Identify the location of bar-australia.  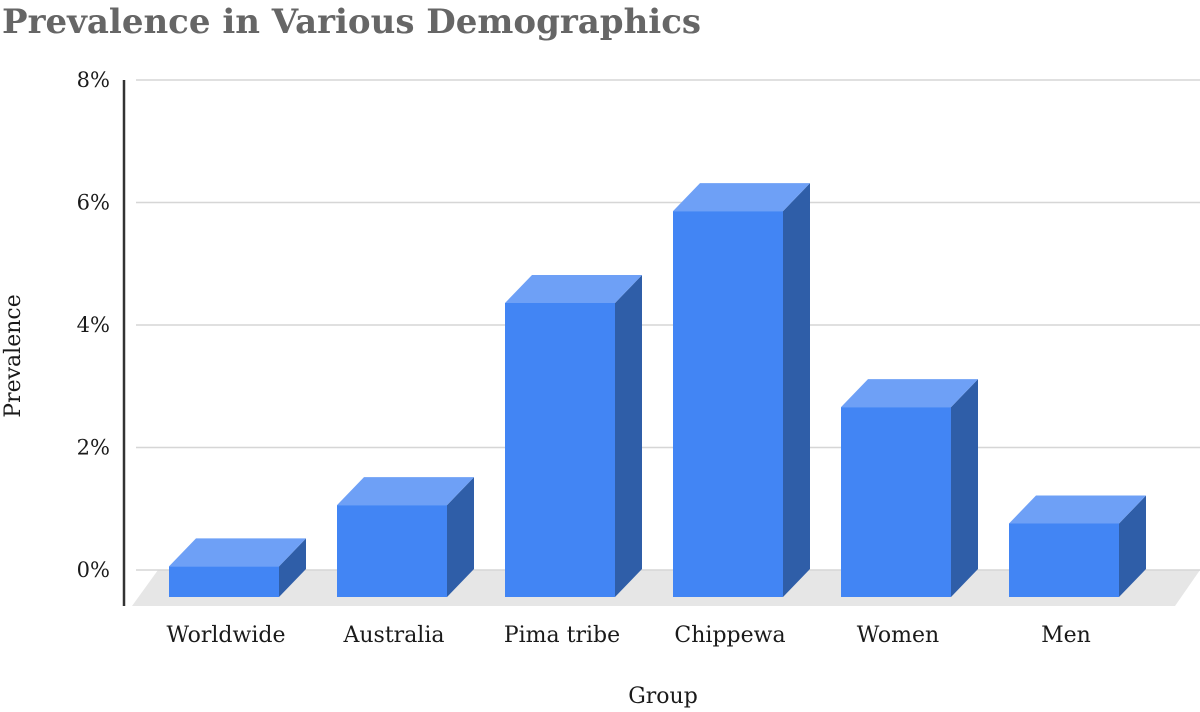
(405, 537).